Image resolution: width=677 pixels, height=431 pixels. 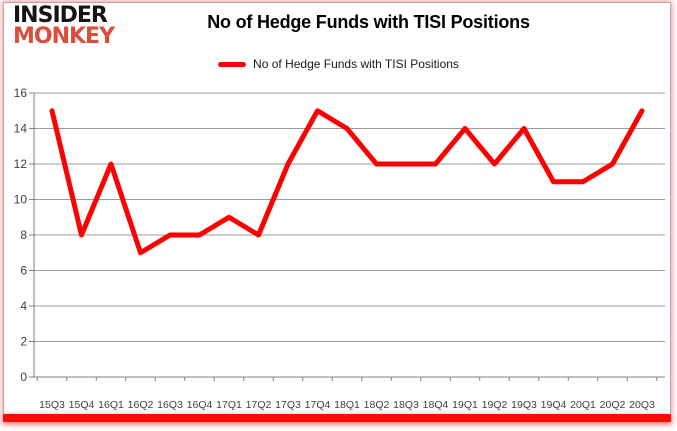 I want to click on x-axis-label: 16Q3, so click(x=170, y=405).